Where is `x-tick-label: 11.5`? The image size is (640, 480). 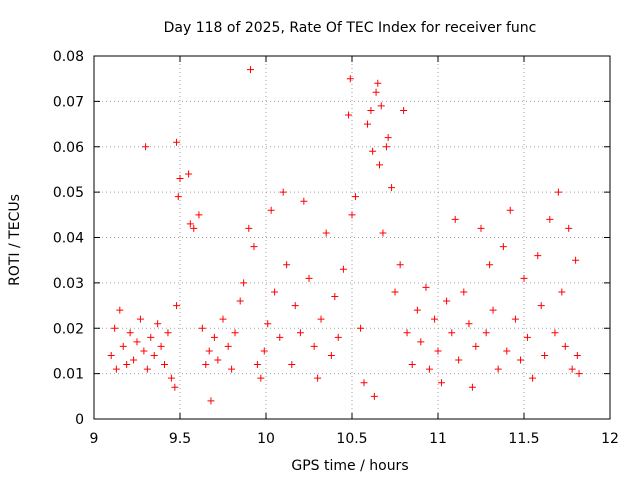 x-tick-label: 11.5 is located at coordinates (523, 439).